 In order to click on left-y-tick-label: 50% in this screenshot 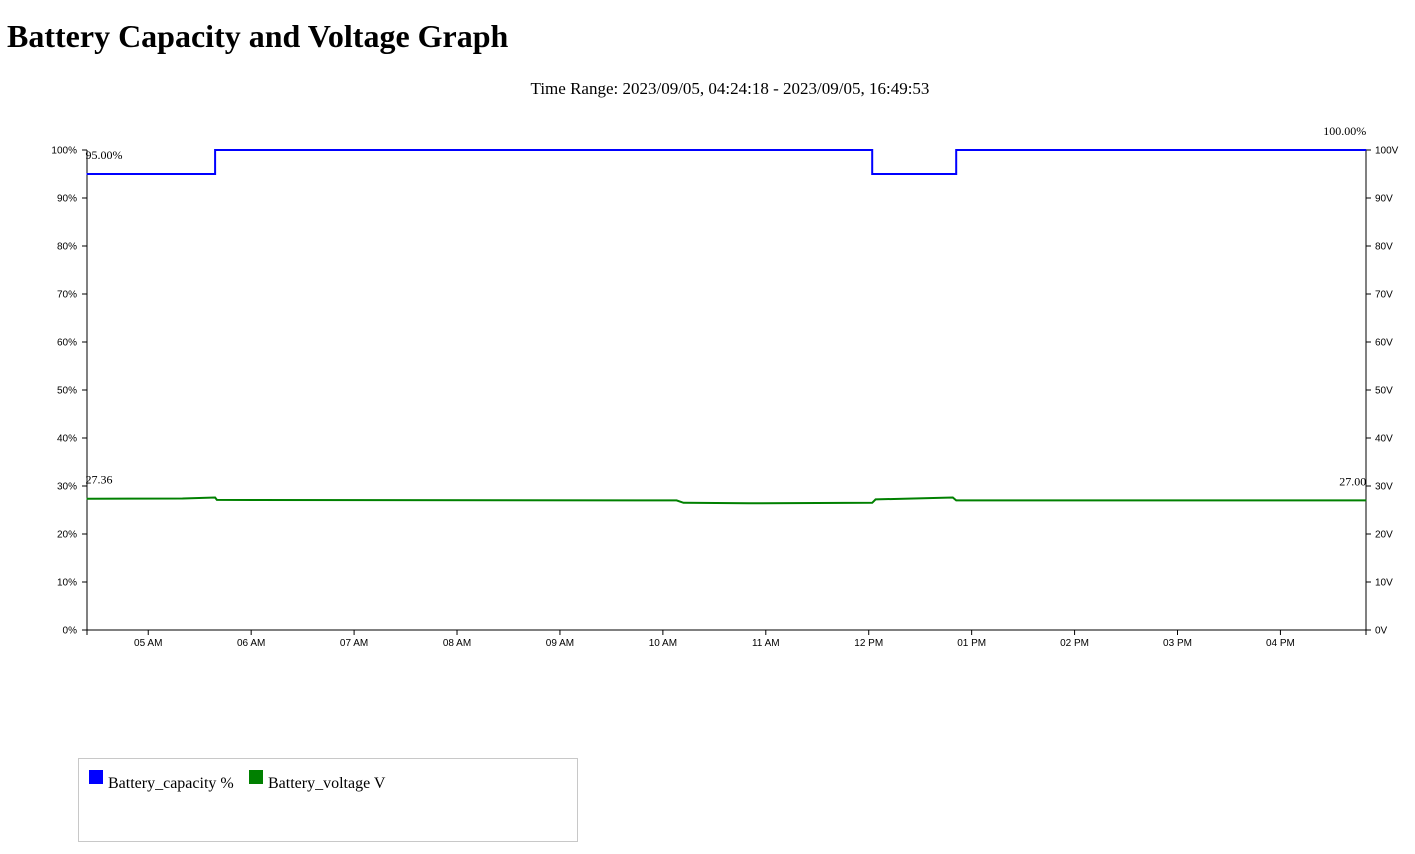, I will do `click(67, 391)`.